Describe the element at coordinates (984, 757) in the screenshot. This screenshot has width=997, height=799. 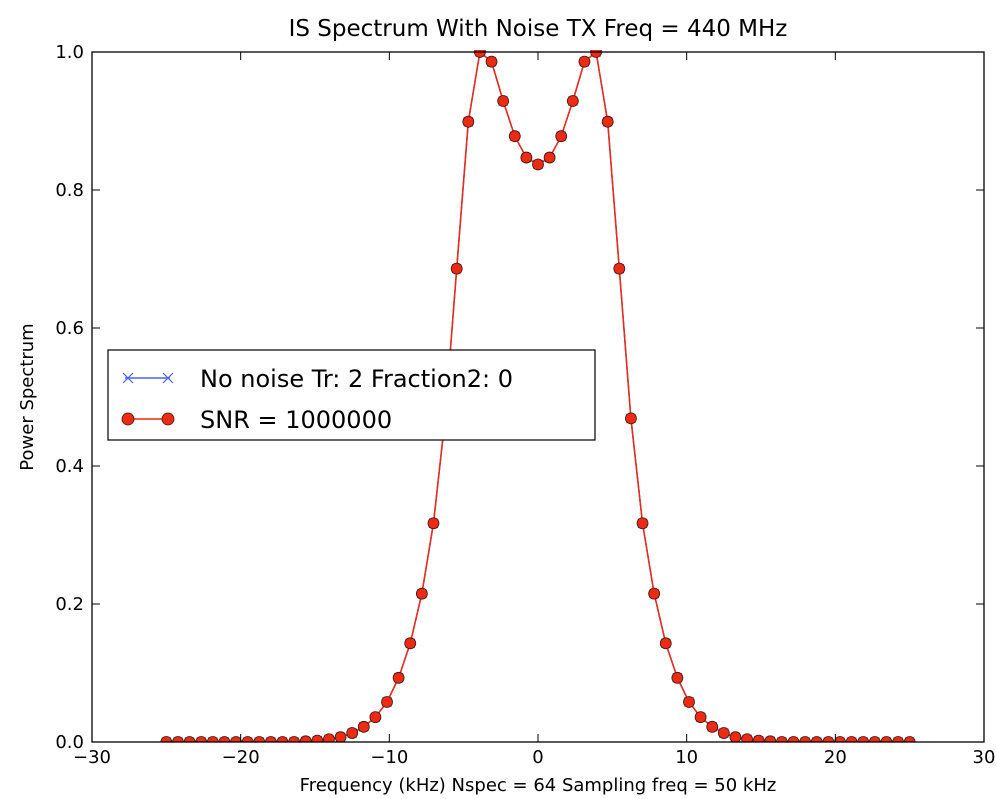
I see `x-tick-label: 30` at that location.